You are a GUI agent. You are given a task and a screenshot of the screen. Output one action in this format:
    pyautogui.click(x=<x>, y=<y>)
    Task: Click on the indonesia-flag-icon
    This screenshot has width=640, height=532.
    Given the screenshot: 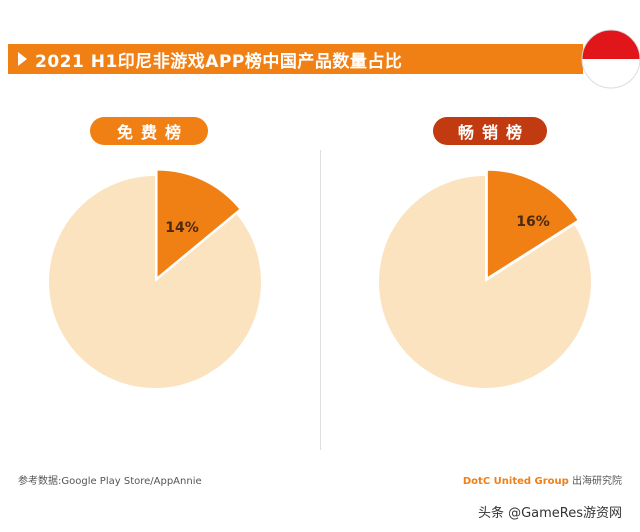 What is the action you would take?
    pyautogui.click(x=610, y=59)
    